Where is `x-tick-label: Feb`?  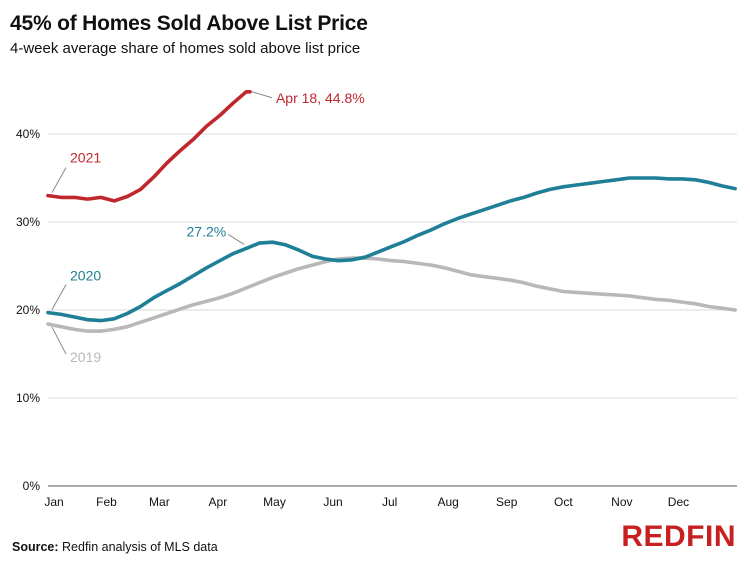 x-tick-label: Feb is located at coordinates (106, 502).